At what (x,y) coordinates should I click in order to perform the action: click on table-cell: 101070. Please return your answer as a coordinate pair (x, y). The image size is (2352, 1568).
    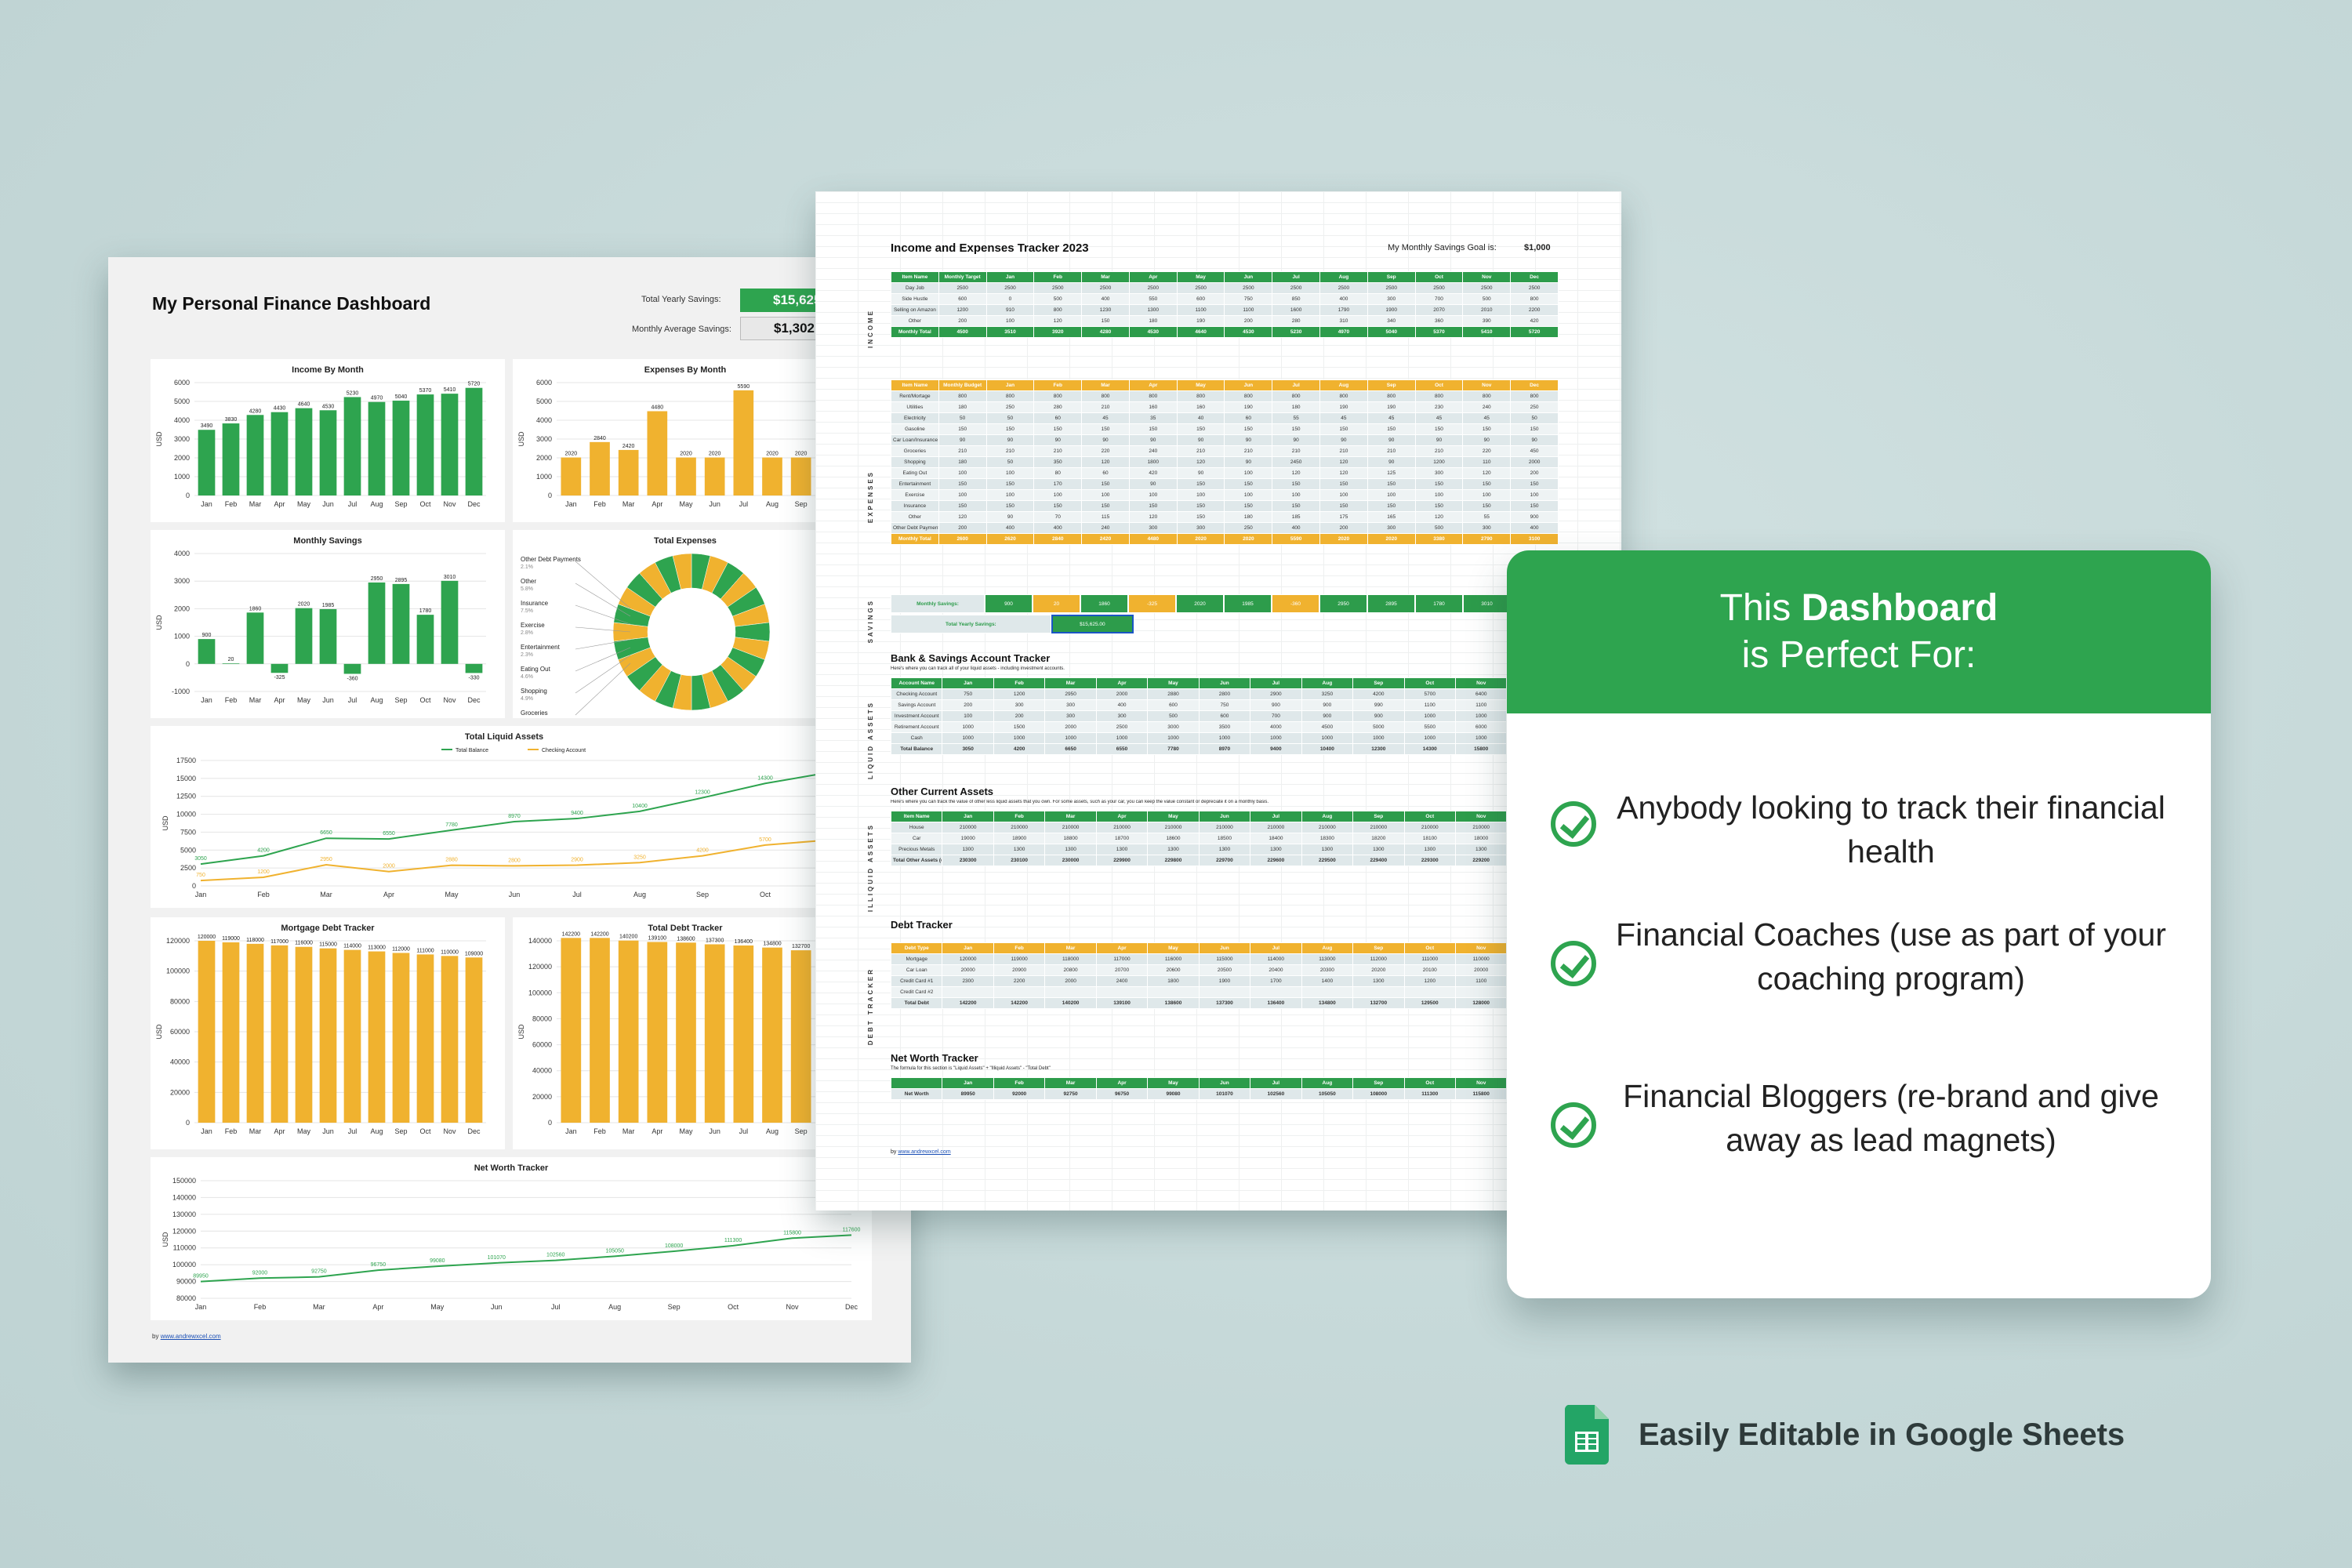
    Looking at the image, I should click on (1224, 1094).